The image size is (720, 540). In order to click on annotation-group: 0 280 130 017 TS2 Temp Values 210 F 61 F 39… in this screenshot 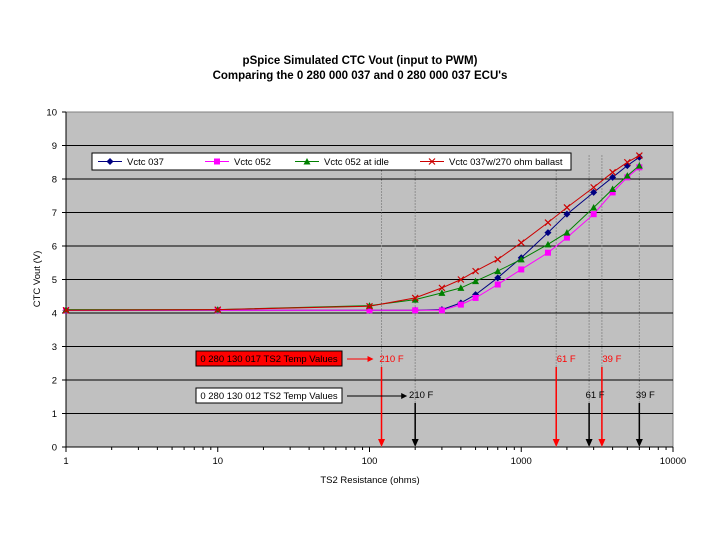, I will do `click(408, 398)`.